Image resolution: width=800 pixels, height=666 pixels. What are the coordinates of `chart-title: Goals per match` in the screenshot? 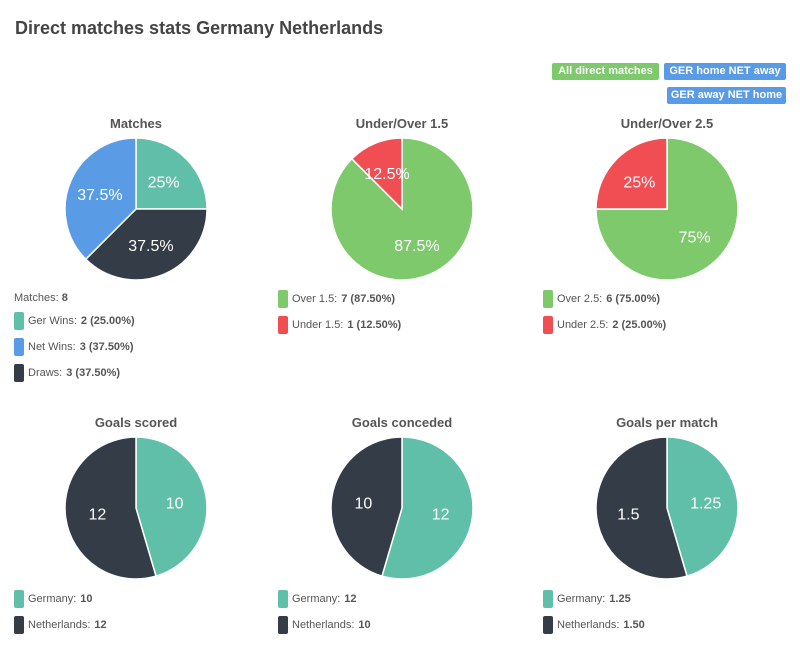 It's located at (667, 422).